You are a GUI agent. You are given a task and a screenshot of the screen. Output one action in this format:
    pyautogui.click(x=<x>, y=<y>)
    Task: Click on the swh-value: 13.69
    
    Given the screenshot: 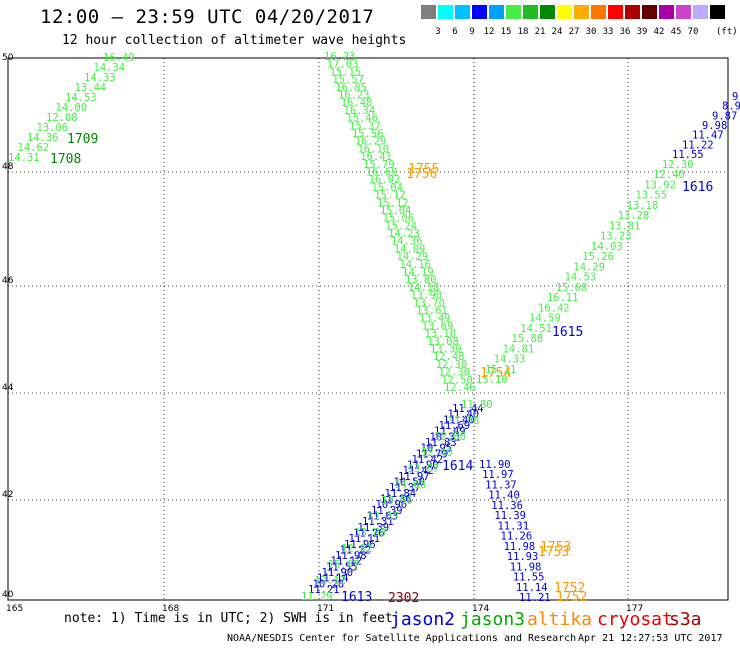 What is the action you would take?
    pyautogui.click(x=438, y=326)
    